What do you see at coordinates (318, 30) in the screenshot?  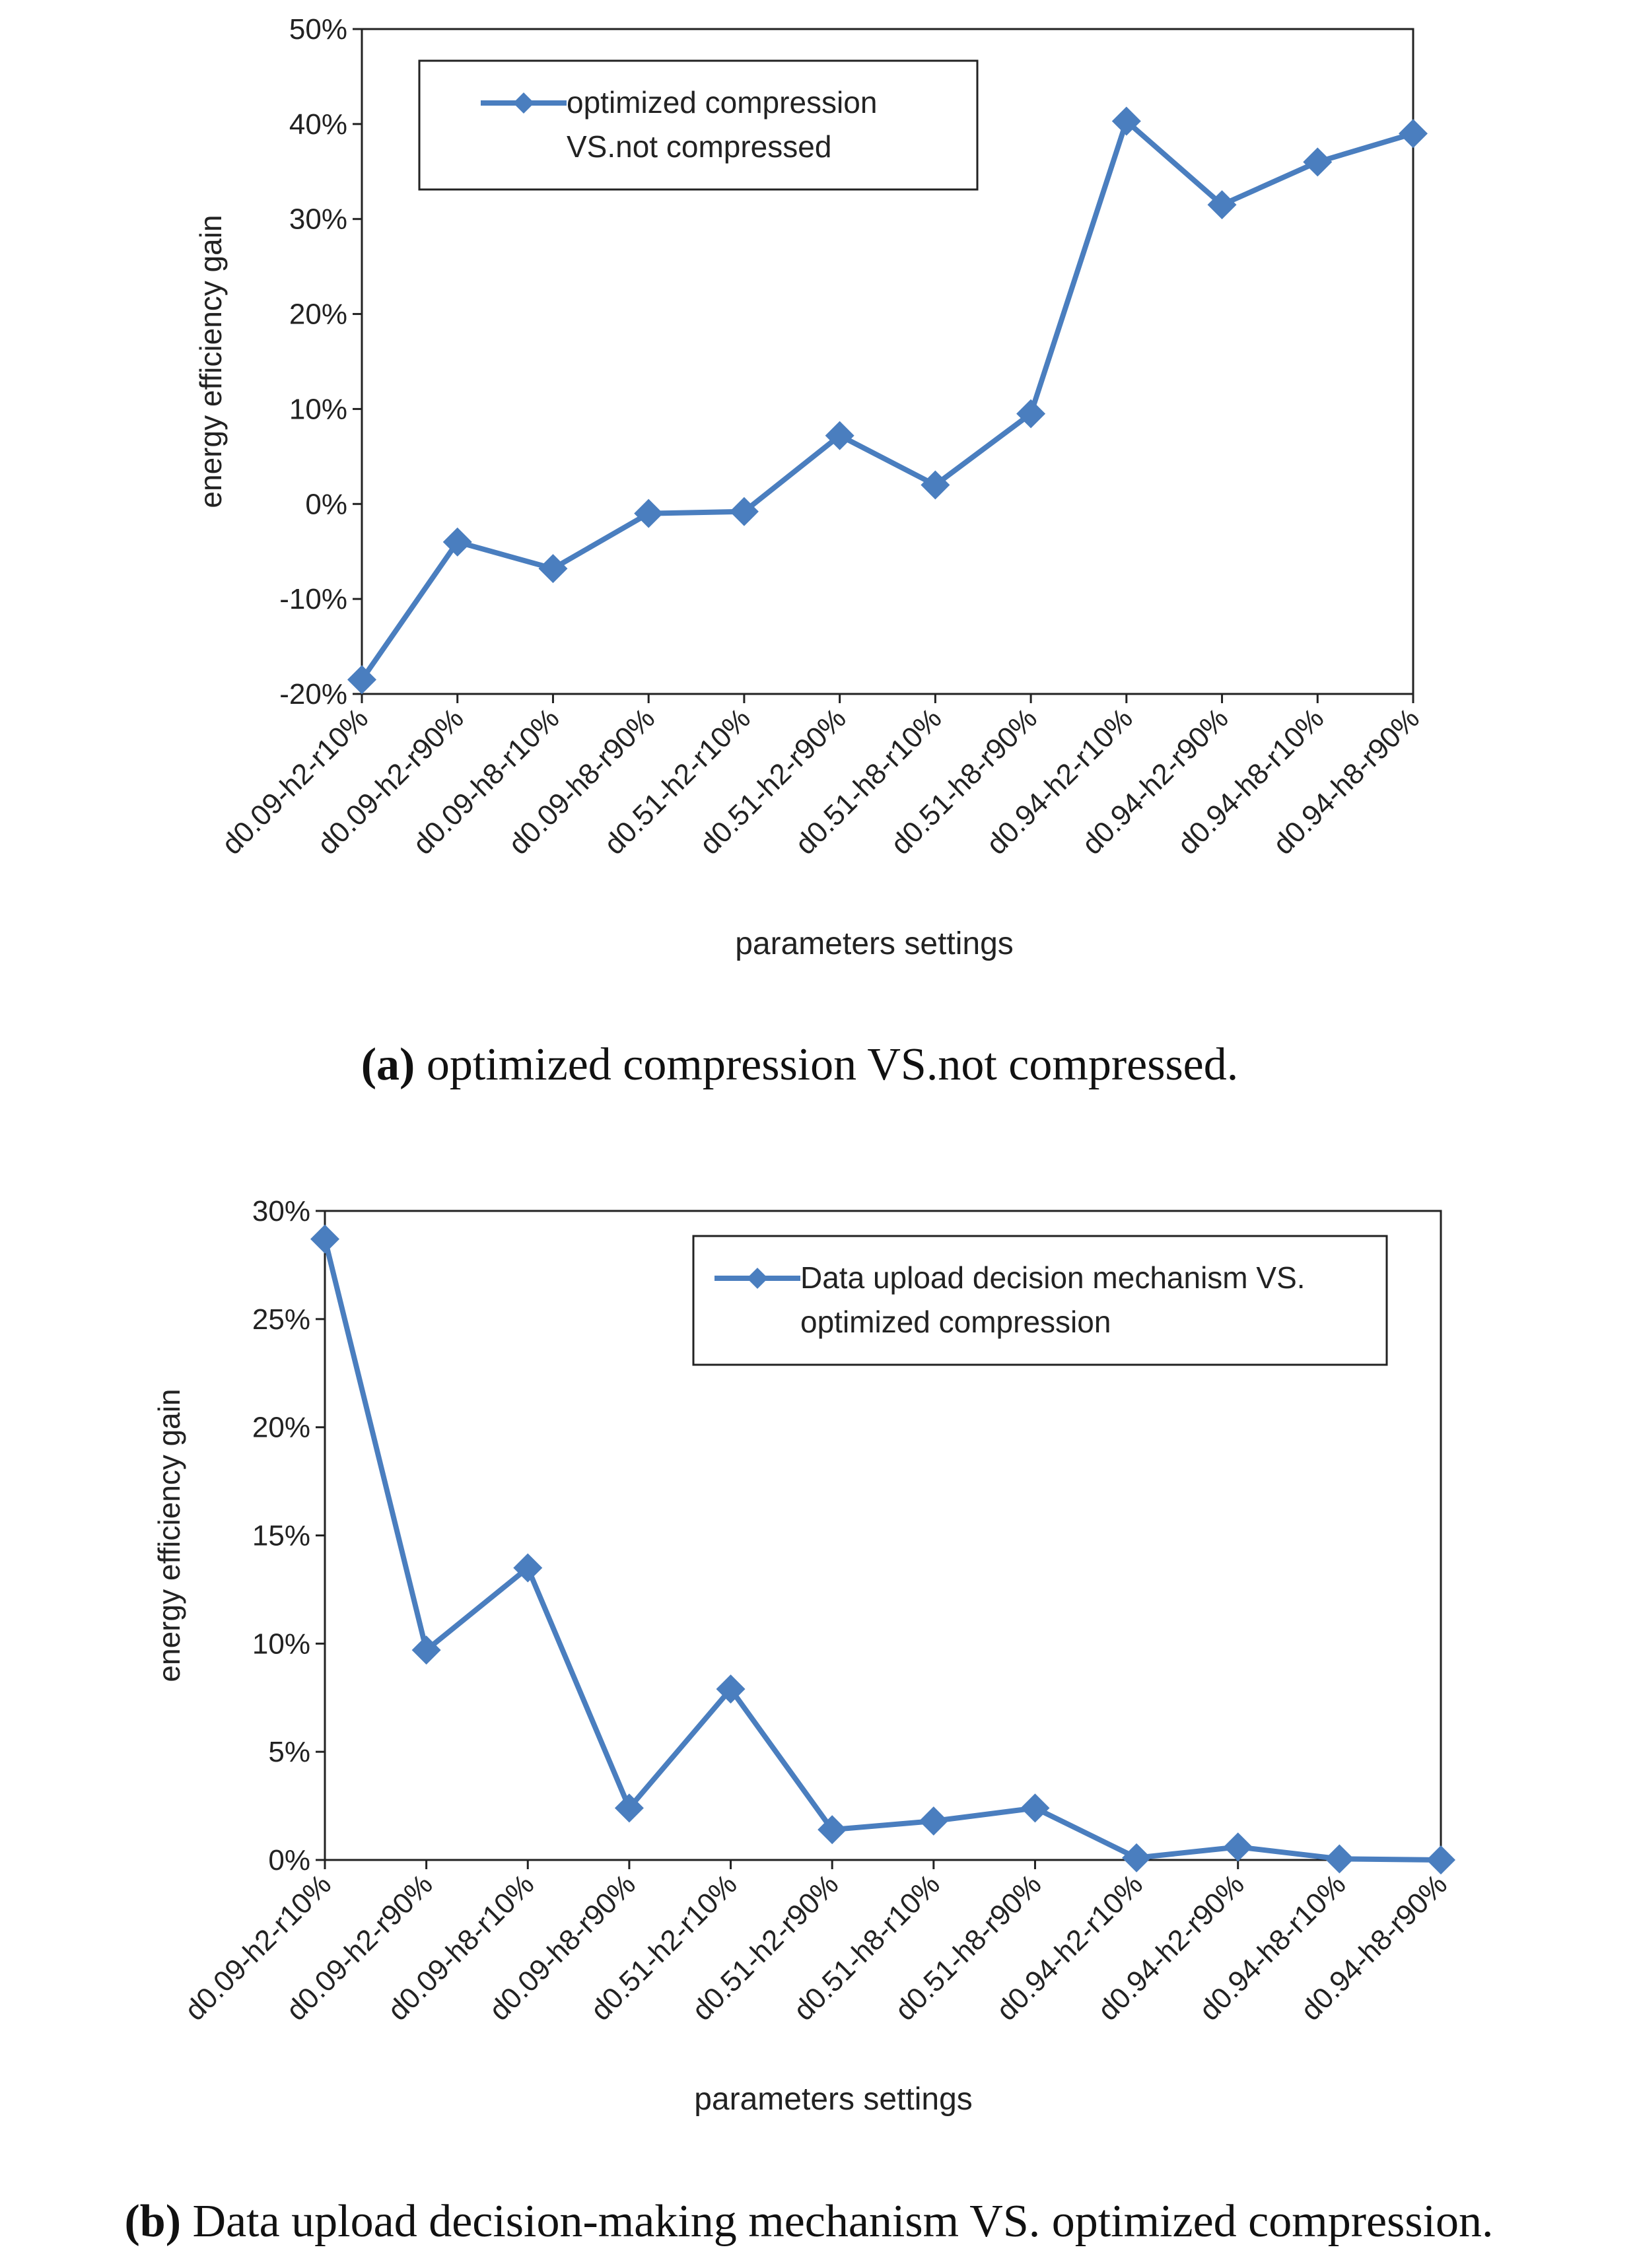 I see `y-tick-label: 50%` at bounding box center [318, 30].